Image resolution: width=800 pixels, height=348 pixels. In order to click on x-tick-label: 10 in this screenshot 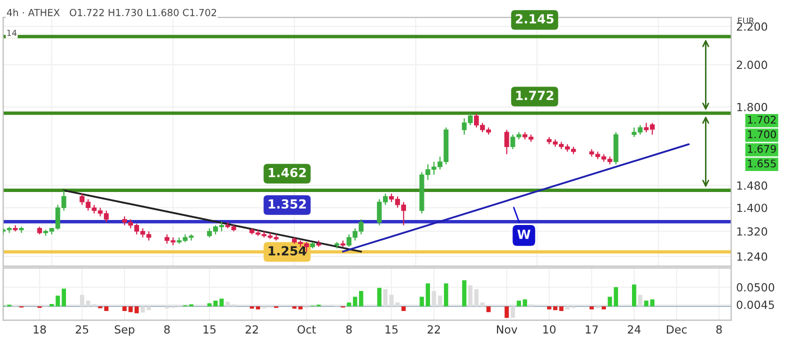, I will do `click(549, 329)`.